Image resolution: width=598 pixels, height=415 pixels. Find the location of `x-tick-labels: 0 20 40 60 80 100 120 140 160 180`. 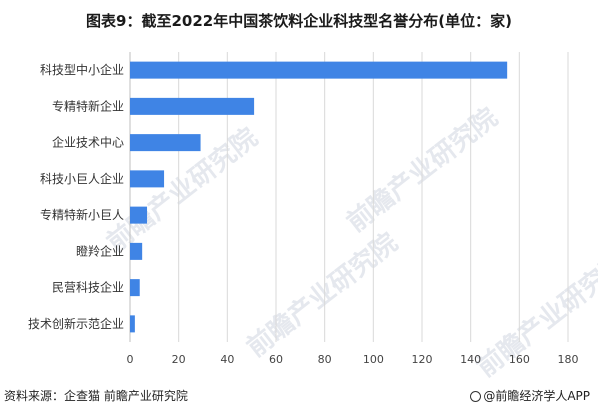

x-tick-labels: 0 20 40 60 80 100 120 140 160 180 is located at coordinates (353, 359).